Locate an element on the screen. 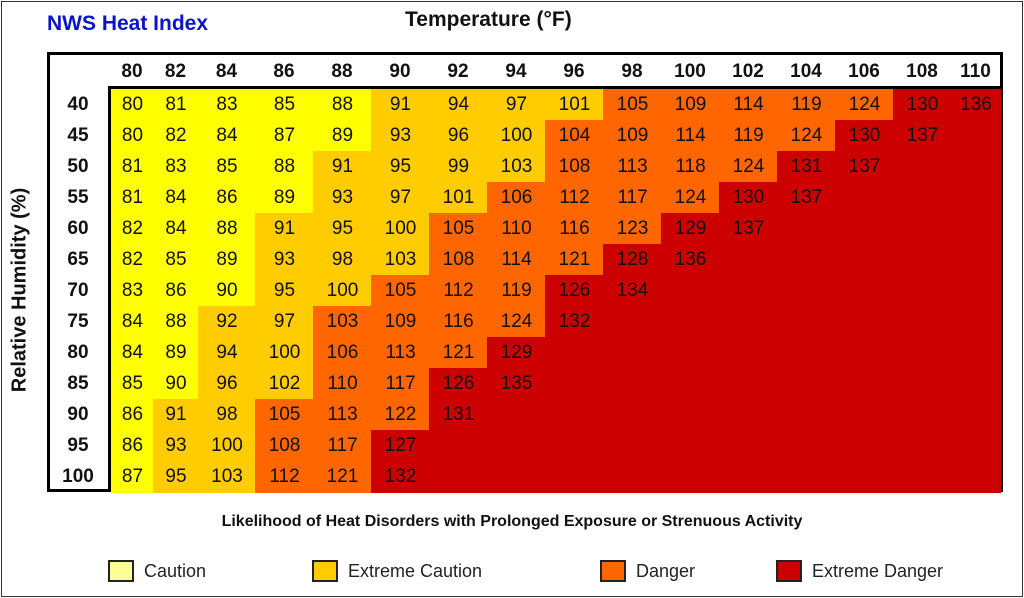 Image resolution: width=1024 pixels, height=598 pixels. row-header: 40 is located at coordinates (78, 104).